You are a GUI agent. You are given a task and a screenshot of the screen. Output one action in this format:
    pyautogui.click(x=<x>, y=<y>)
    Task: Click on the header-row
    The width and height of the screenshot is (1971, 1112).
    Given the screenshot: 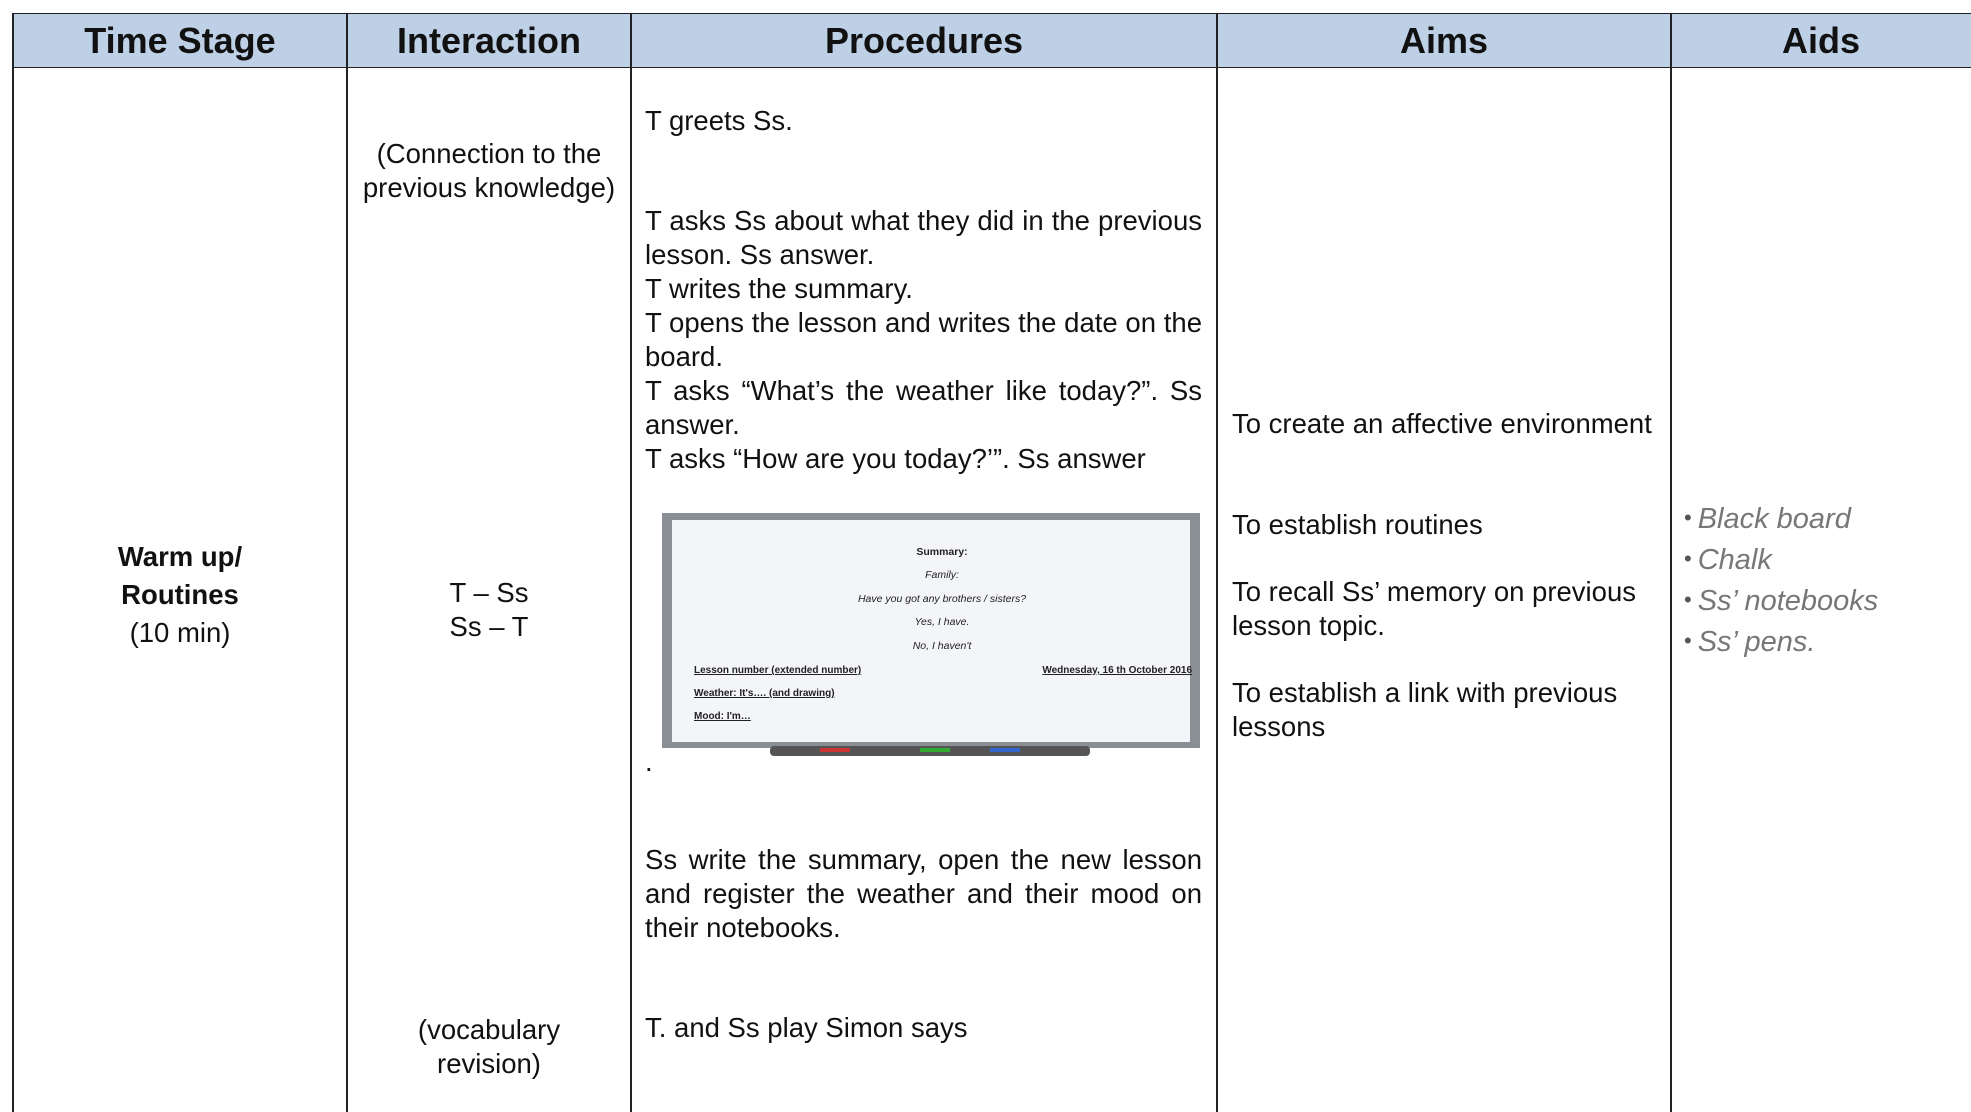 What is the action you would take?
    pyautogui.click(x=992, y=40)
    